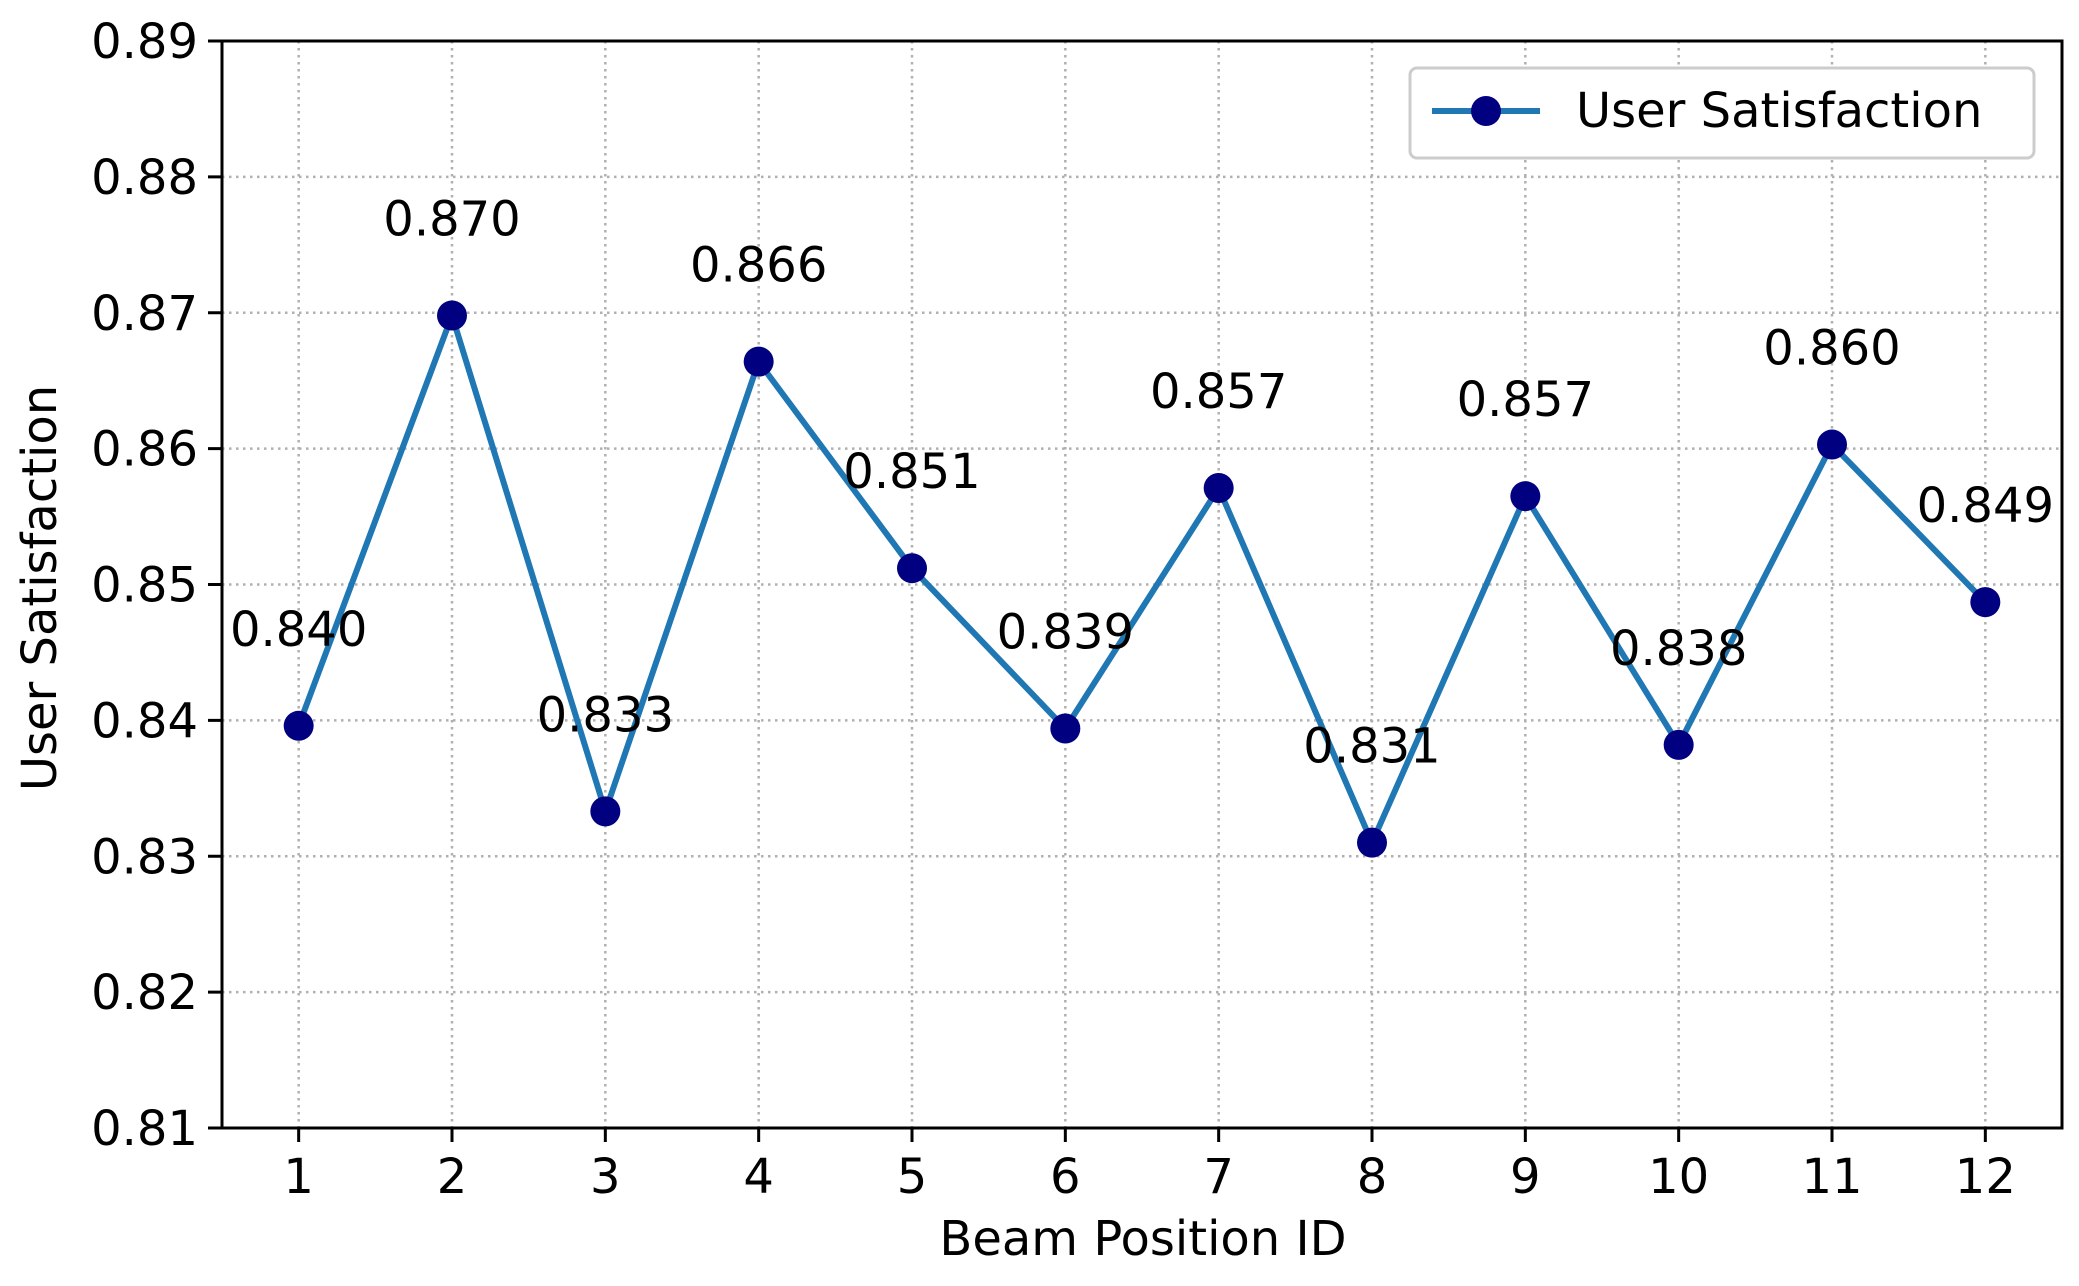 This screenshot has height=1286, width=2079. Describe the element at coordinates (144, 586) in the screenshot. I see `y-tick-label: 0.85` at that location.